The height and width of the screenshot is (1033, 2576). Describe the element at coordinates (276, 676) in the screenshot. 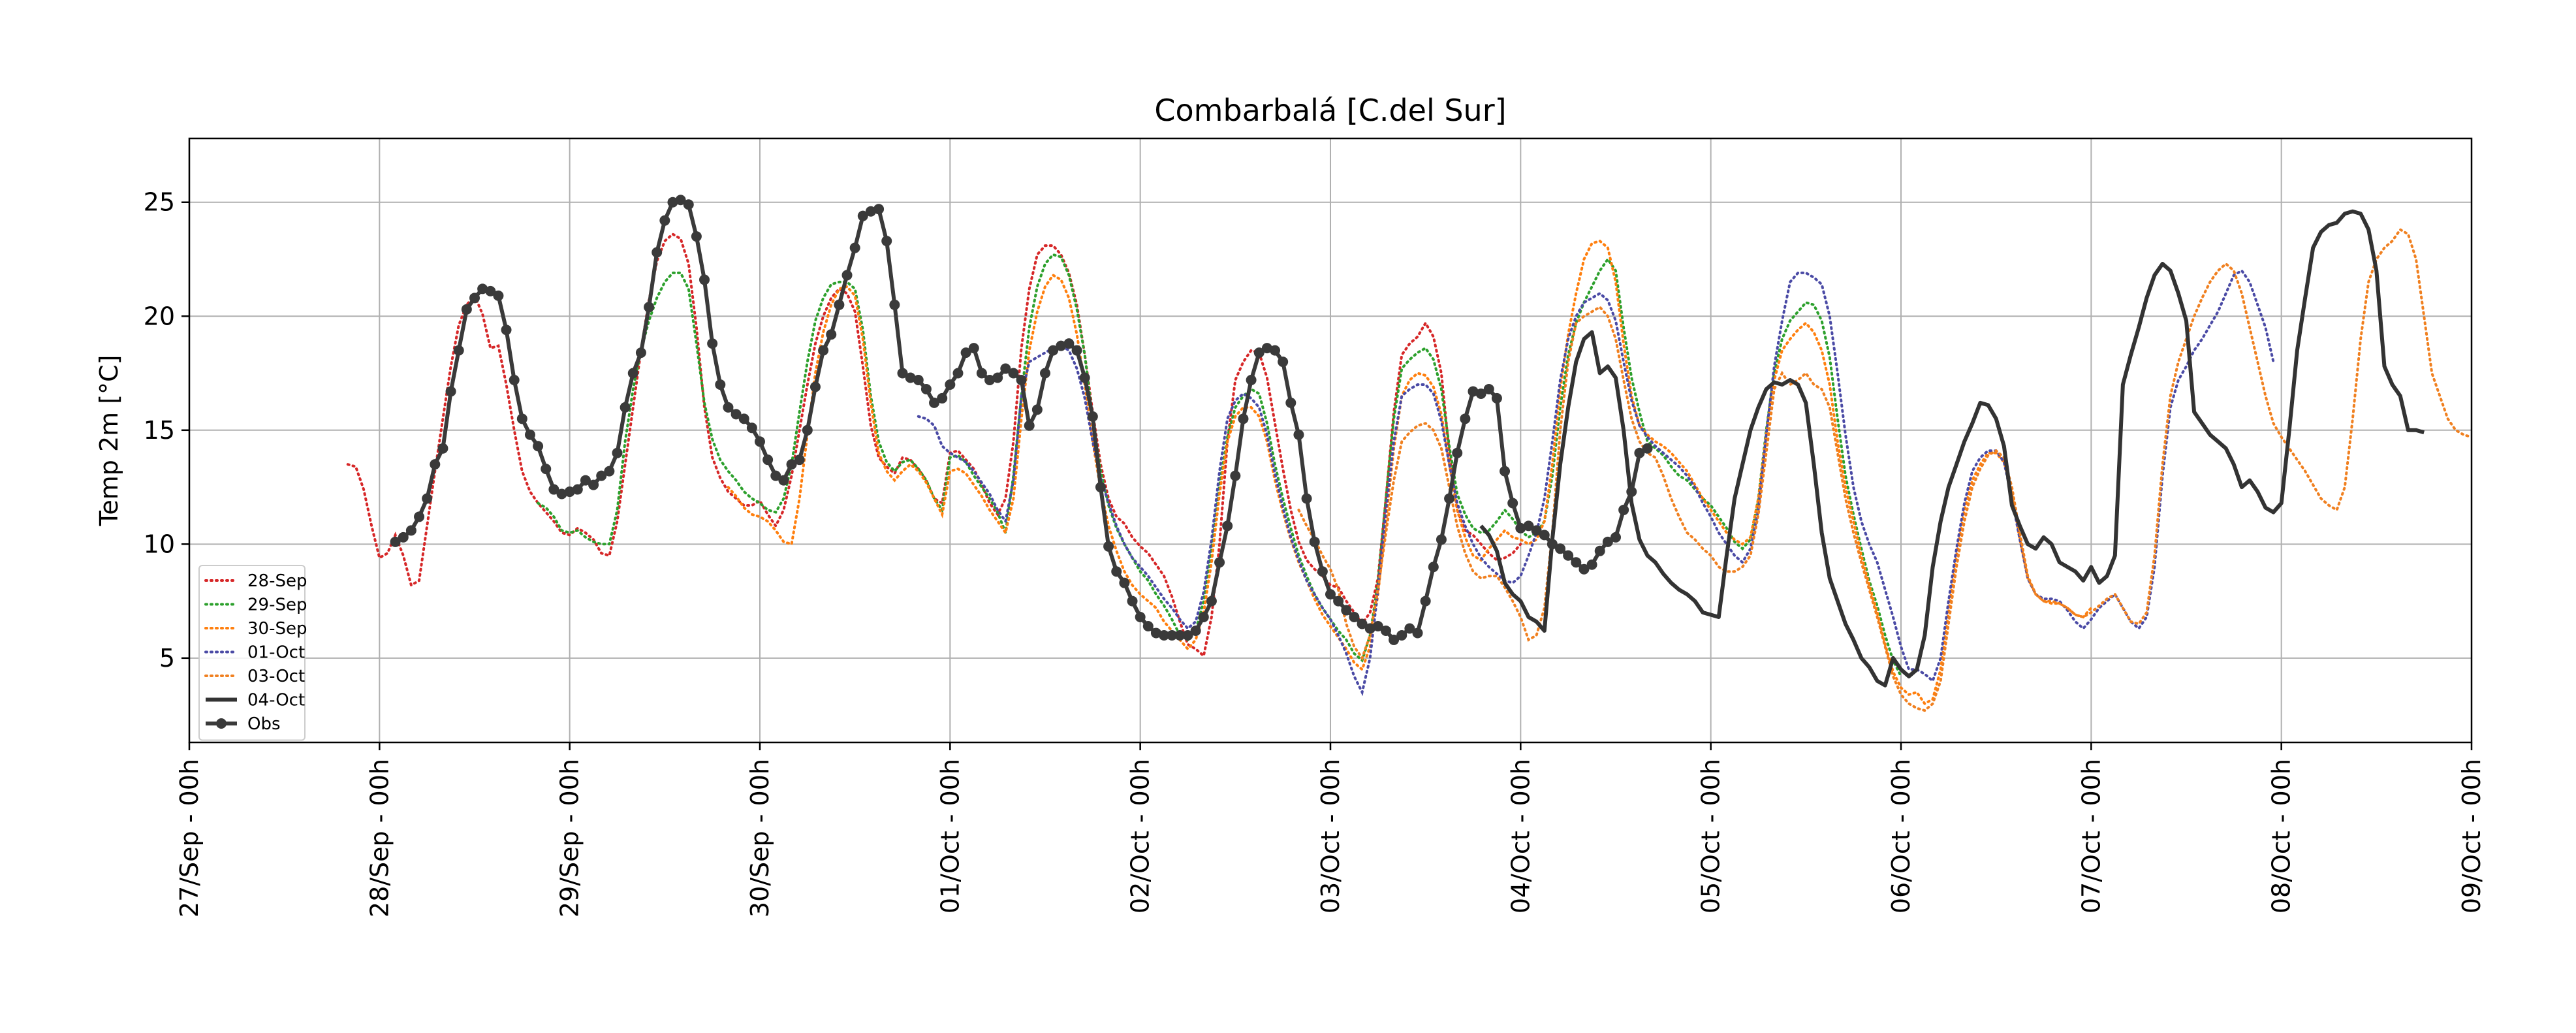

I see `legend-label: 03-Oct` at that location.